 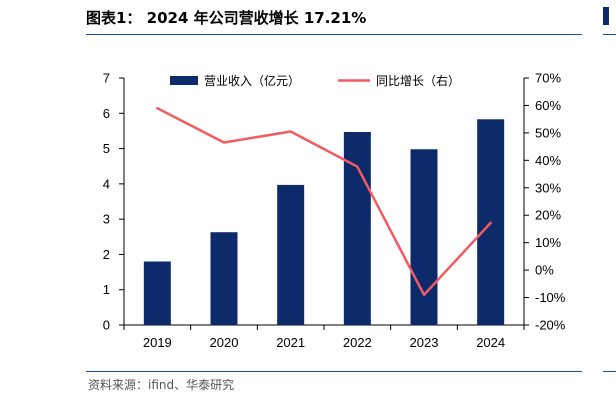 What do you see at coordinates (548, 242) in the screenshot?
I see `right-tick-label: 10%` at bounding box center [548, 242].